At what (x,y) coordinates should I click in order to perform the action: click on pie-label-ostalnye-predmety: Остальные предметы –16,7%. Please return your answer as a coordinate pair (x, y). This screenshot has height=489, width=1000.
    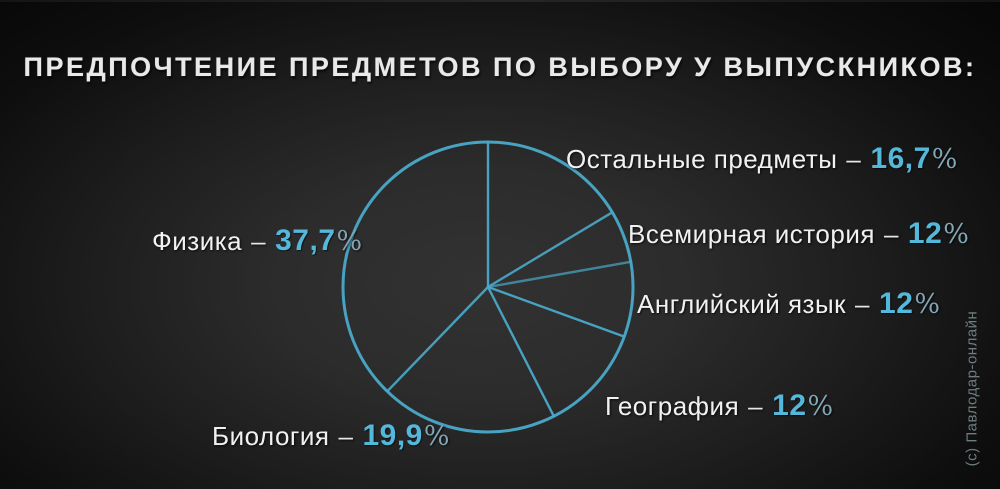
    Looking at the image, I should click on (762, 159).